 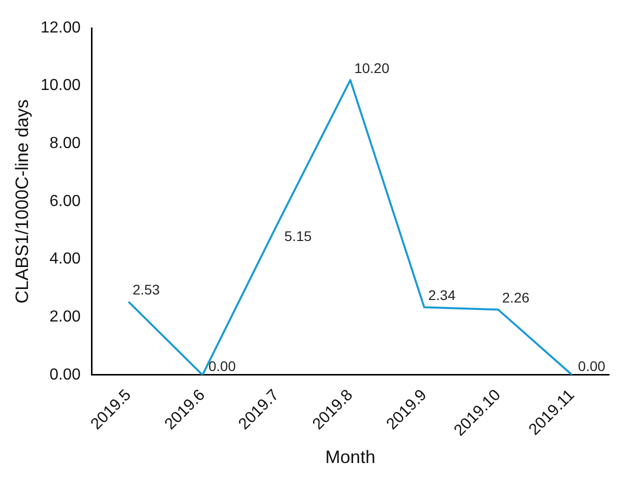 What do you see at coordinates (60, 27) in the screenshot?
I see `y-tick-label: 12.00` at bounding box center [60, 27].